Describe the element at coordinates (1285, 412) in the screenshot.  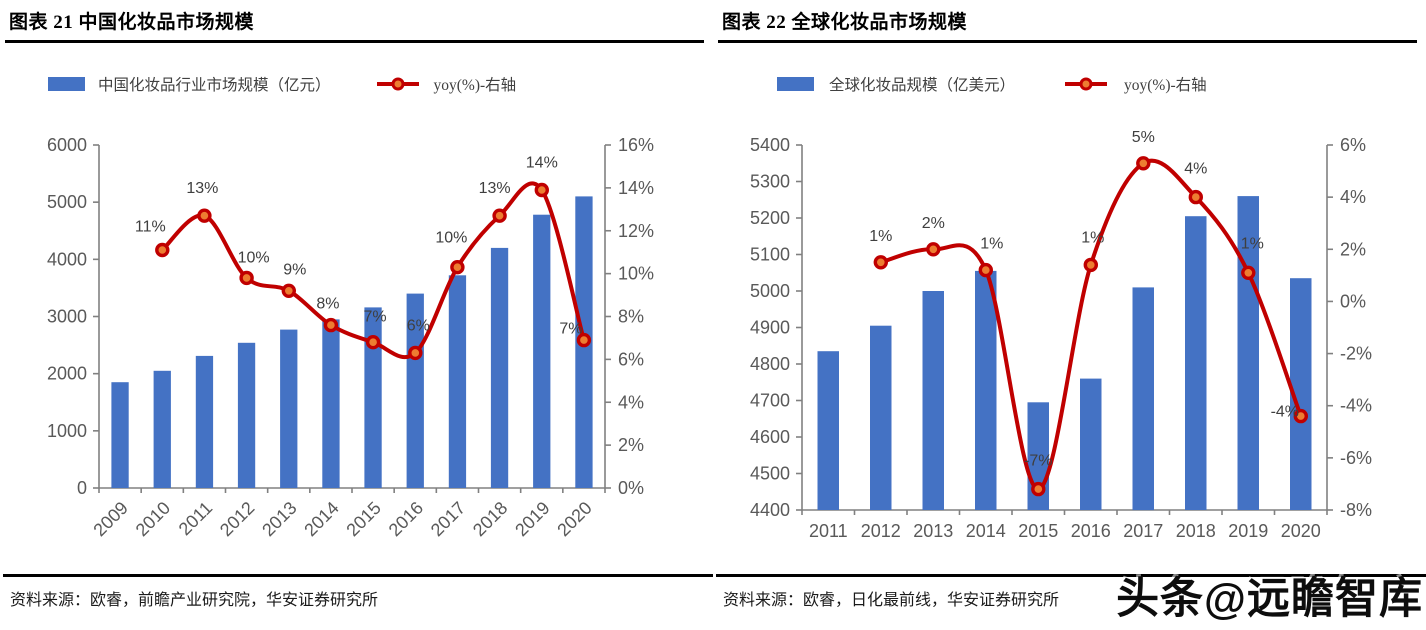
I see `data-label-2020: -4%` at that location.